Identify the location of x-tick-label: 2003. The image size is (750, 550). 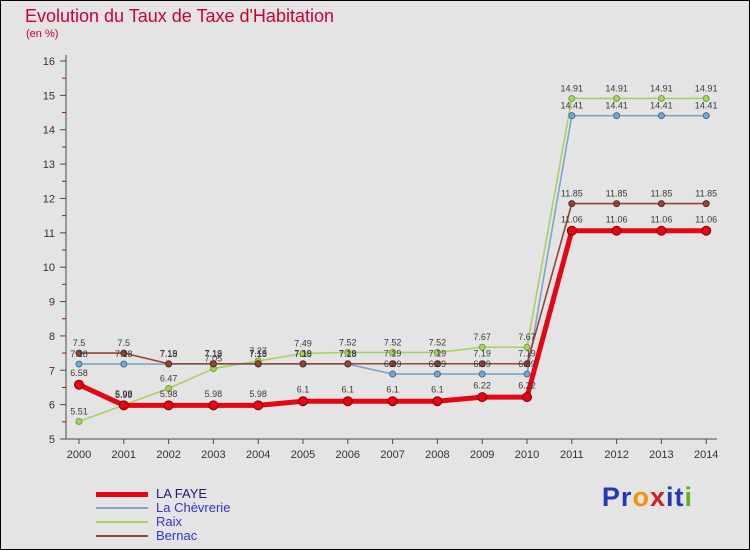
(213, 455).